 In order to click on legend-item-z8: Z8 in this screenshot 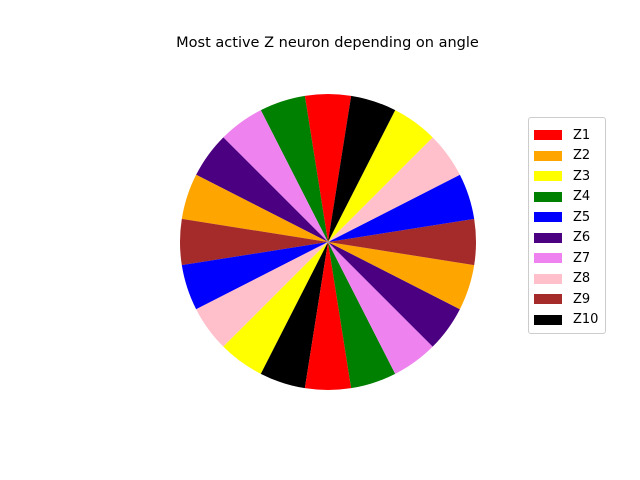, I will do `click(569, 279)`.